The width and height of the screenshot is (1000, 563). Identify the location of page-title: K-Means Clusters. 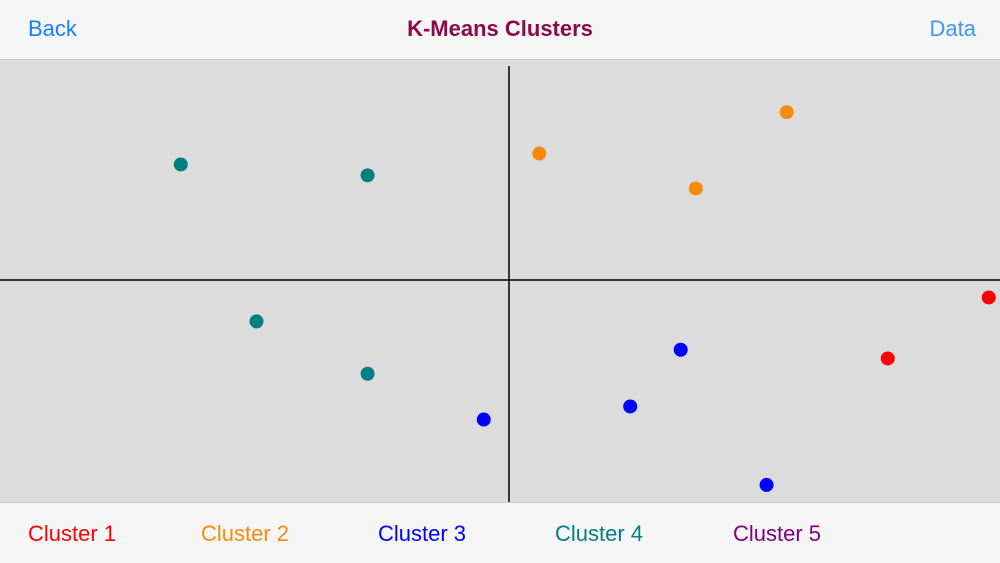
(500, 28).